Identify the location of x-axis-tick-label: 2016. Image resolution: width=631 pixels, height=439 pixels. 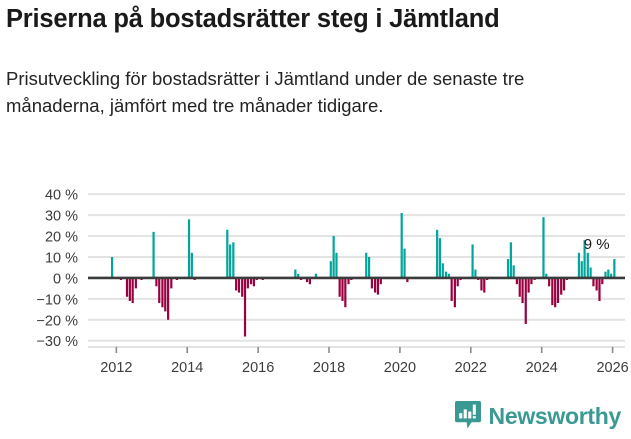
(258, 368).